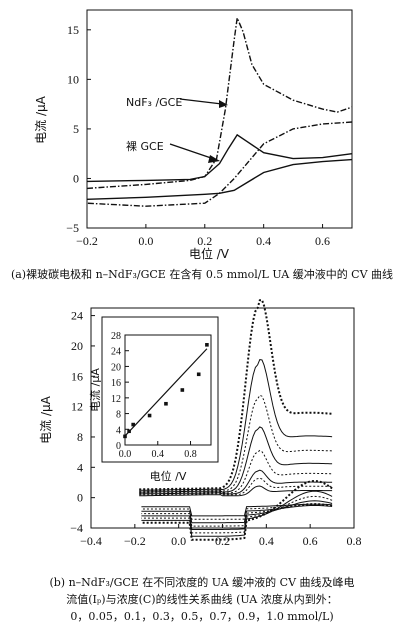 The width and height of the screenshot is (404, 631). Describe the element at coordinates (194, 153) in the screenshot. I see `annotation-arrow-bare` at that location.